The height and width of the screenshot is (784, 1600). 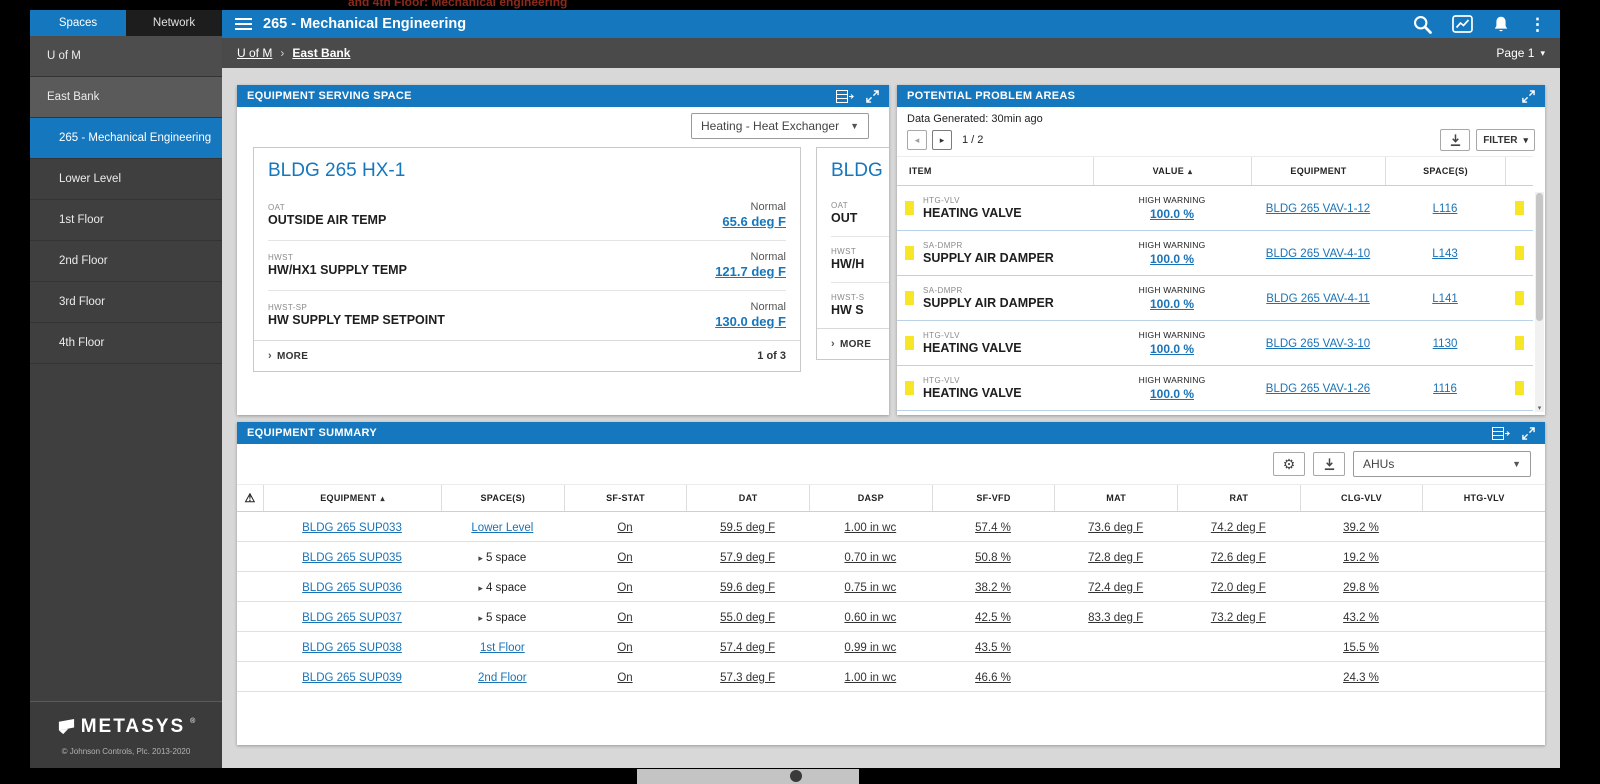 I want to click on point-value-link: 65.6 deg F, so click(x=754, y=221).